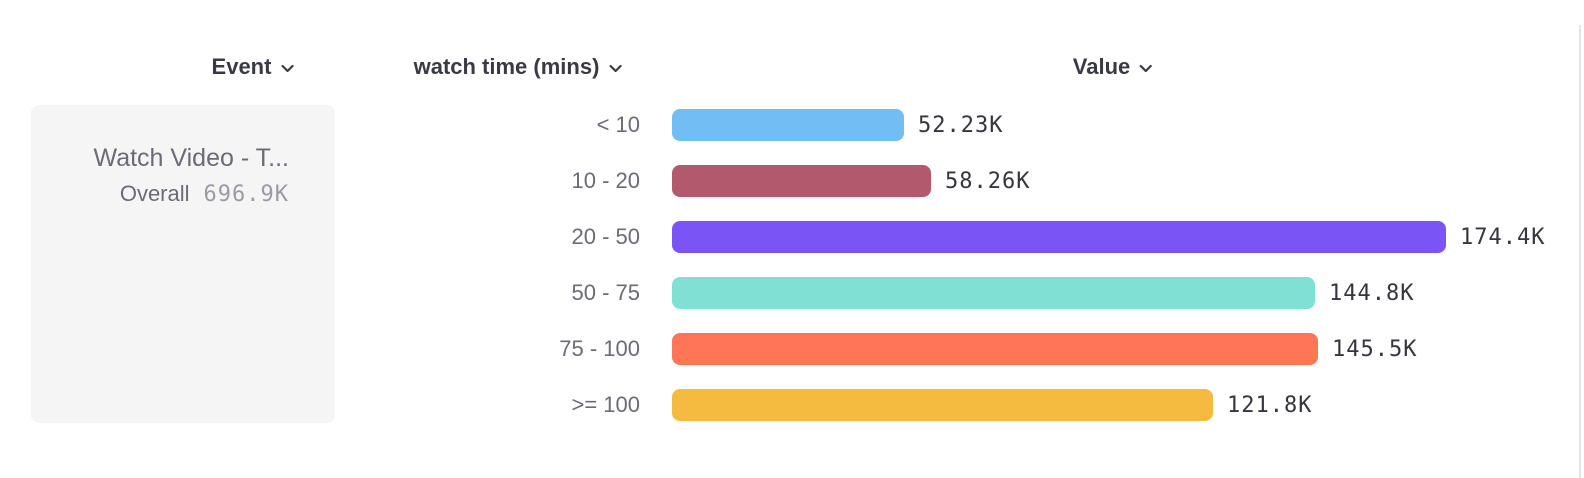 This screenshot has height=478, width=1584. What do you see at coordinates (988, 181) in the screenshot?
I see `bar-value-label: 58.26K` at bounding box center [988, 181].